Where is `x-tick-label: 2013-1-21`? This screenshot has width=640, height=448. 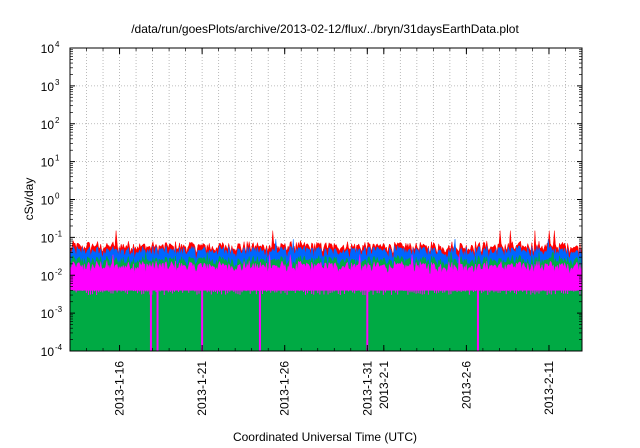 x-tick-label: 2013-1-21 is located at coordinates (202, 388).